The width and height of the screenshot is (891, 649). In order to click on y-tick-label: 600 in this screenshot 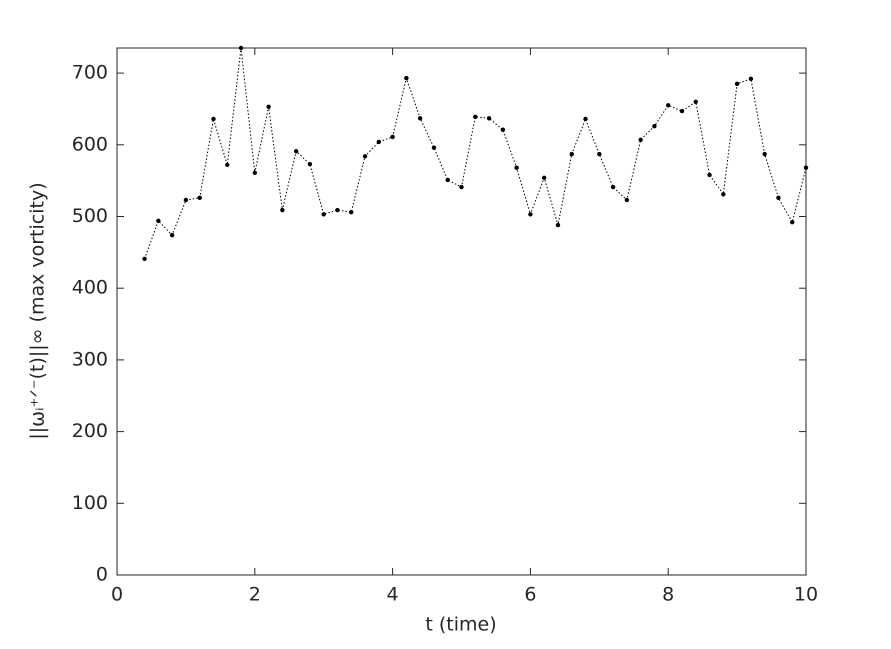, I will do `click(90, 144)`.